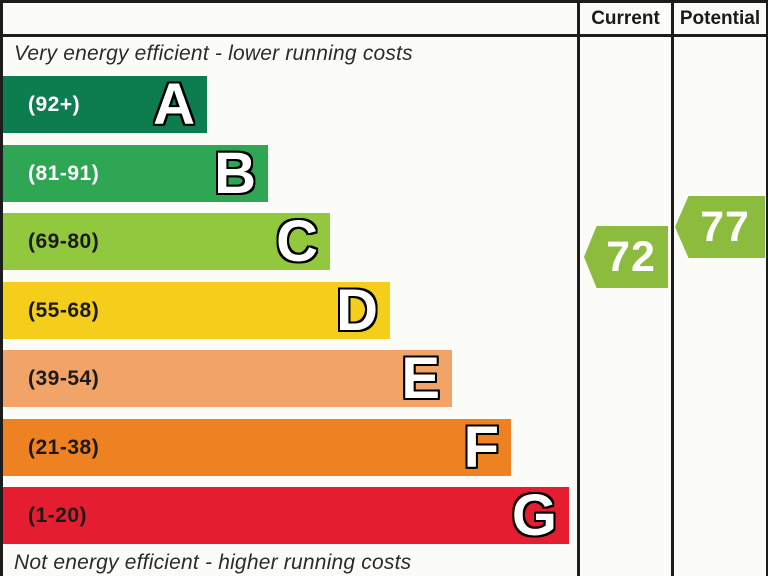  Describe the element at coordinates (481, 447) in the screenshot. I see `band-f-letter: F` at that location.